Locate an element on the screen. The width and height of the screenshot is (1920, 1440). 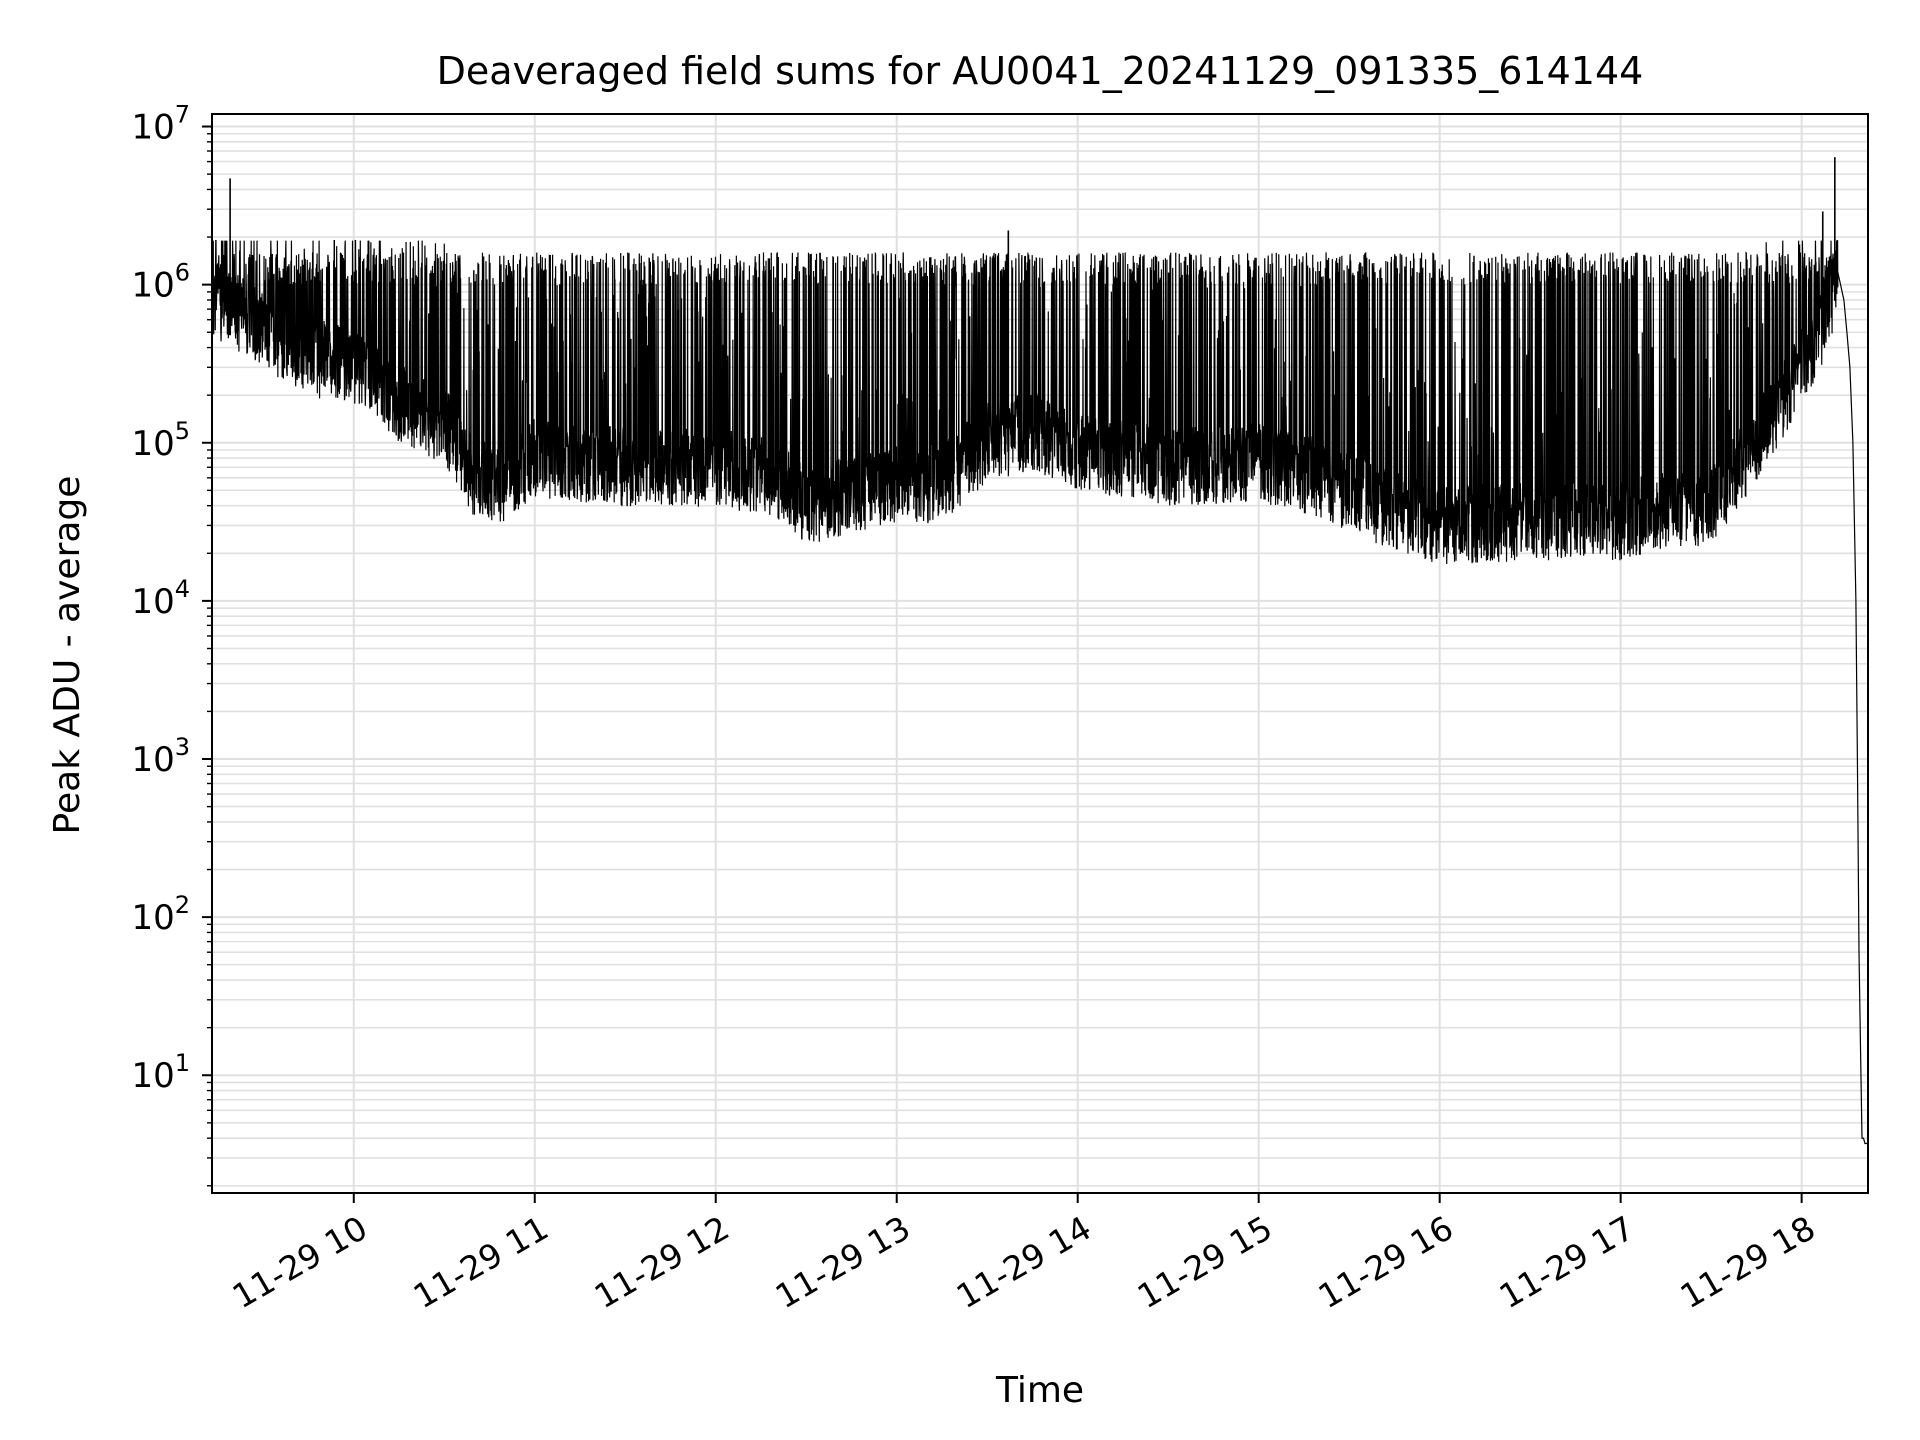
y-tick-exponent: 1 is located at coordinates (182, 1063).